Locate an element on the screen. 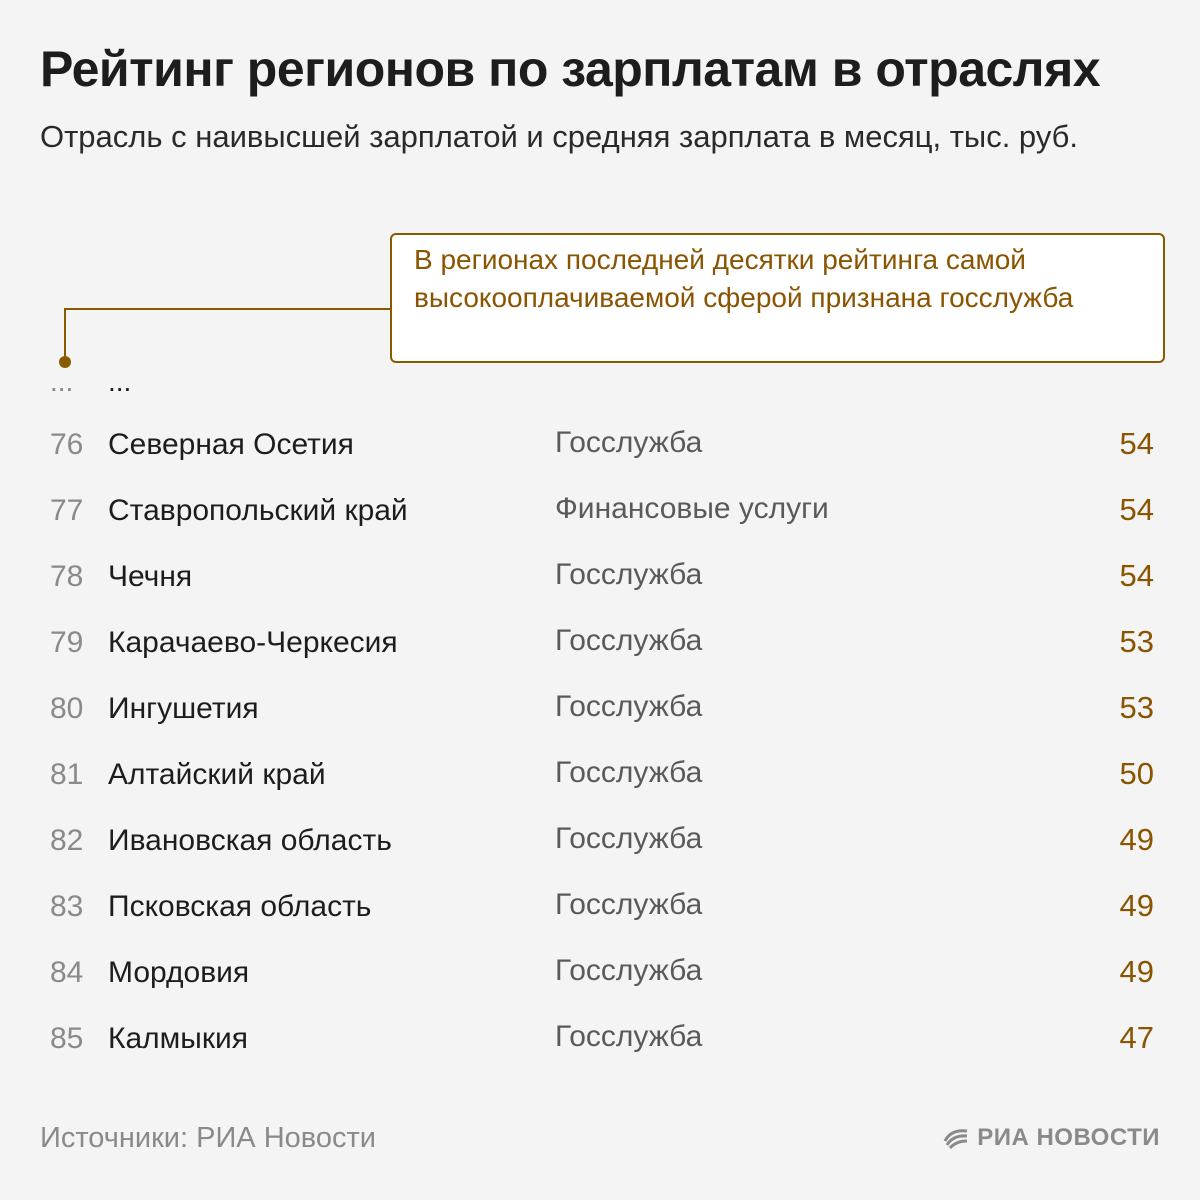 The image size is (1200, 1200). region-cell: Калмыкия is located at coordinates (178, 1038).